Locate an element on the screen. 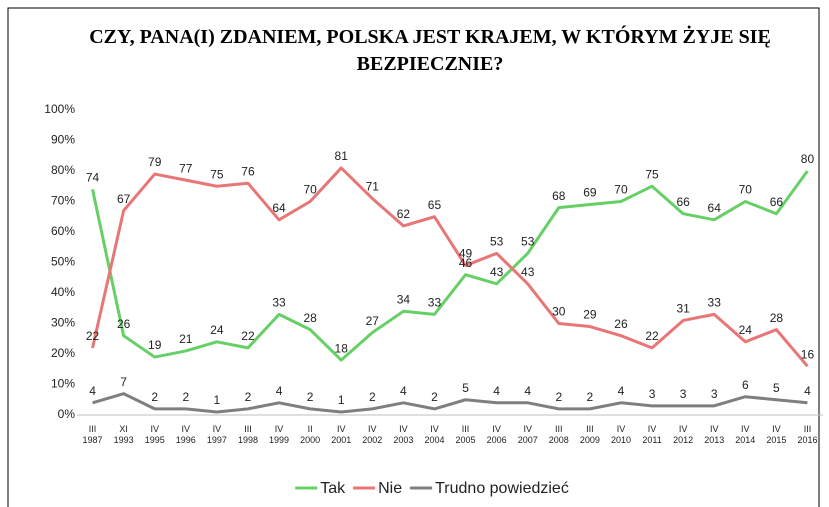 The width and height of the screenshot is (829, 507). data-label: 27 is located at coordinates (373, 321).